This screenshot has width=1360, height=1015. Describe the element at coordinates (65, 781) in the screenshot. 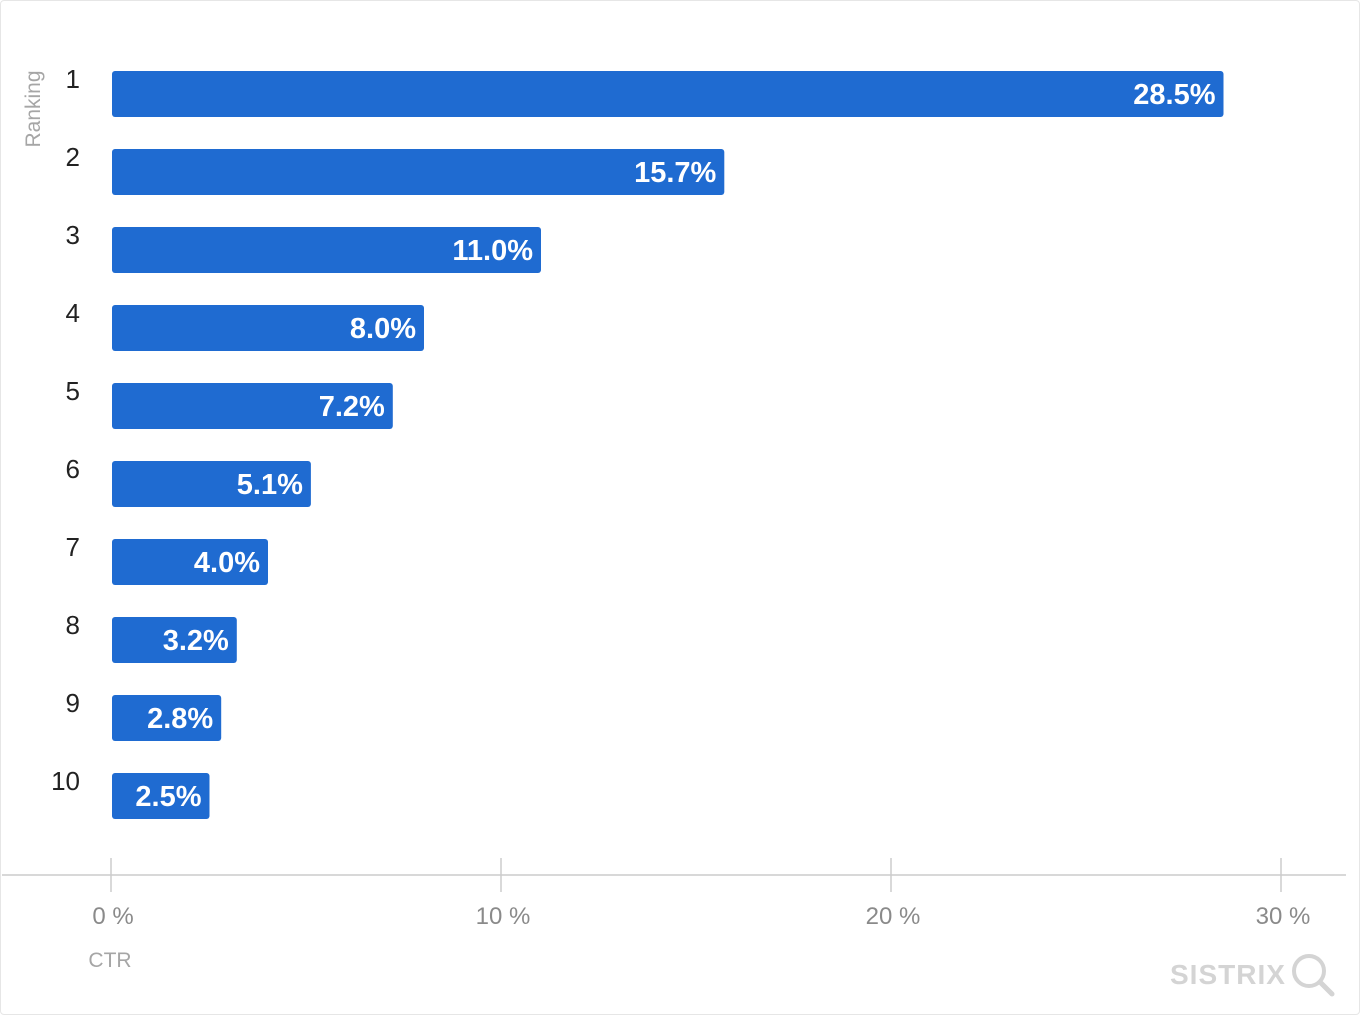

I see `rank-label: 10` at that location.